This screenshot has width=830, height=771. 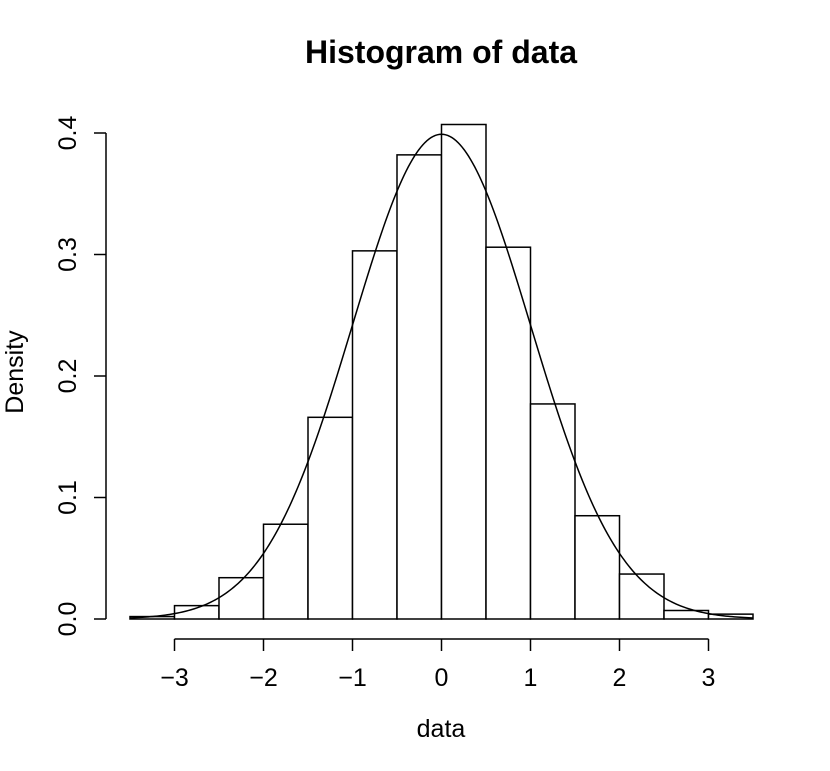 What do you see at coordinates (15, 372) in the screenshot?
I see `y-axis-label: Density` at bounding box center [15, 372].